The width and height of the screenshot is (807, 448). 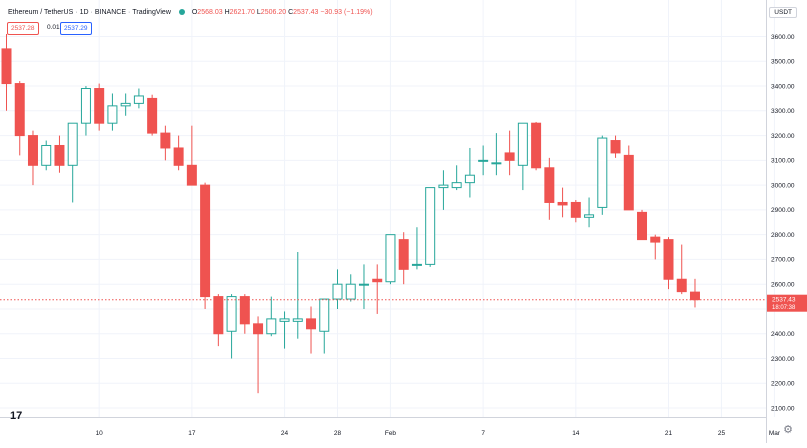 What do you see at coordinates (783, 111) in the screenshot?
I see `price-tick-label: 3300.00` at bounding box center [783, 111].